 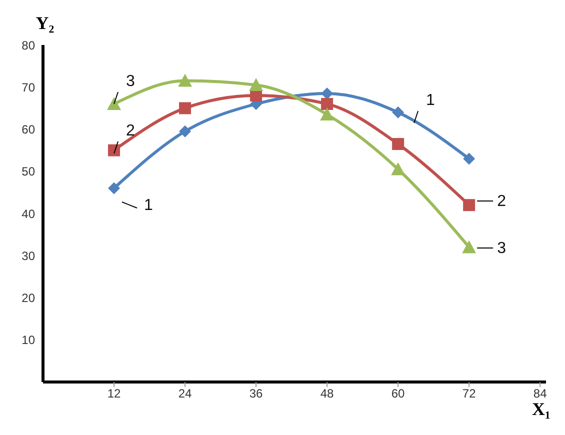 I want to click on y-tick-label: 10, so click(x=29, y=340).